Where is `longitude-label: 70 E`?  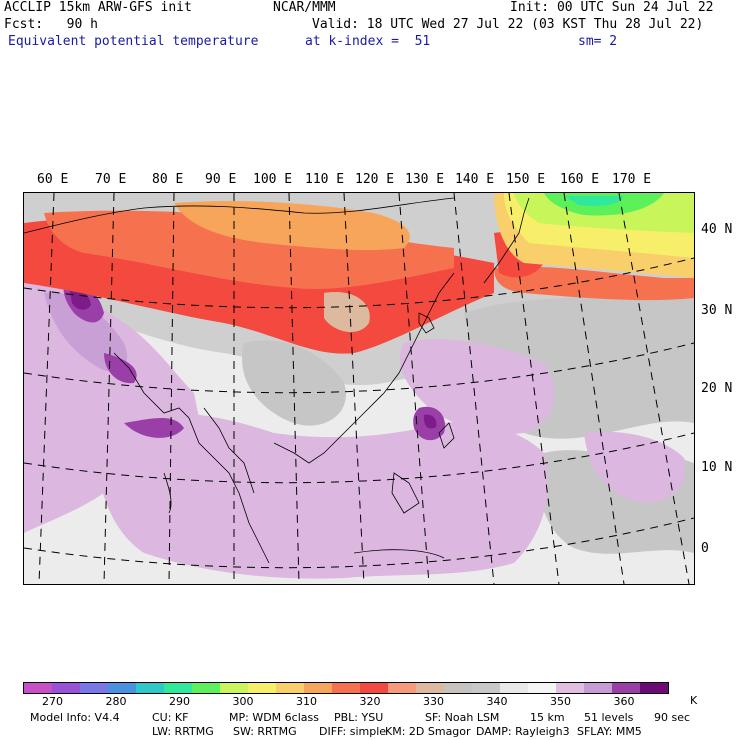 longitude-label: 70 E is located at coordinates (111, 179).